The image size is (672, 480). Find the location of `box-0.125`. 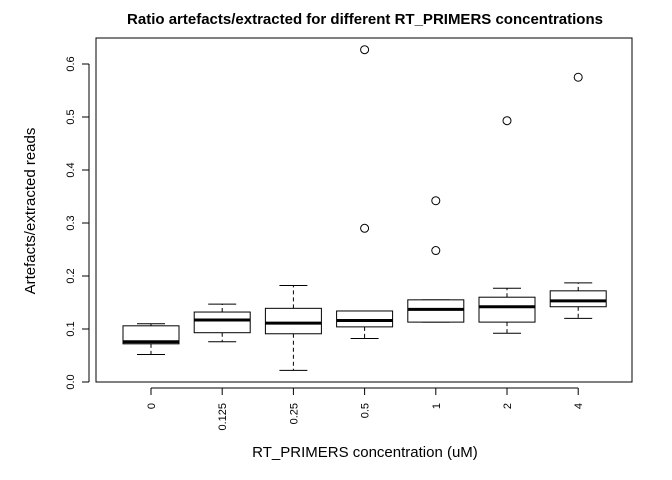

box-0.125 is located at coordinates (222, 323).